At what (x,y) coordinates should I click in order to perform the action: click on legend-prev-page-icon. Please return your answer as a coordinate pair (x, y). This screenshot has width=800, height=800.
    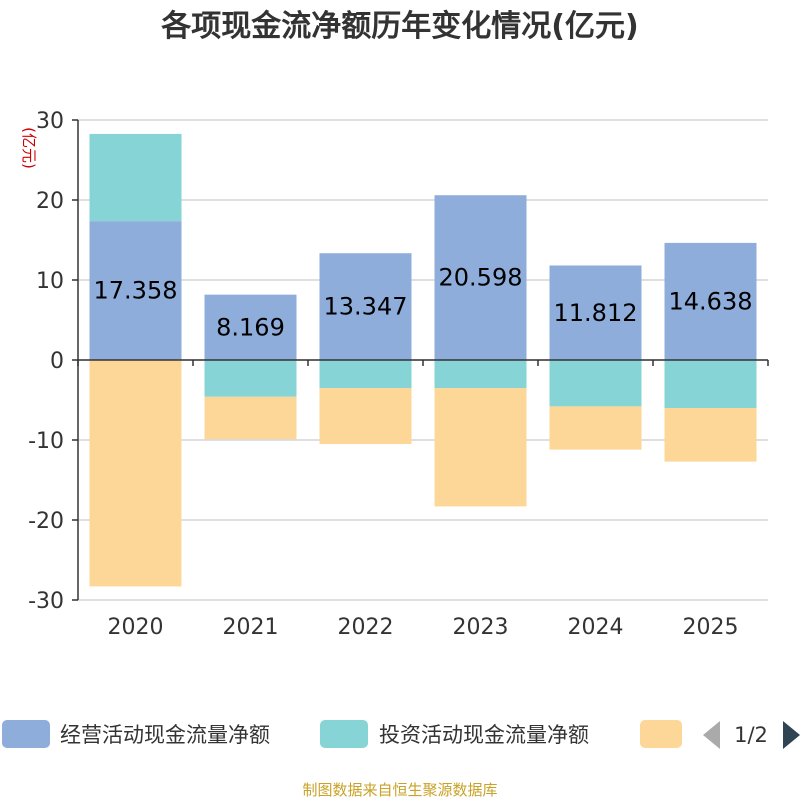
    Looking at the image, I should click on (711, 735).